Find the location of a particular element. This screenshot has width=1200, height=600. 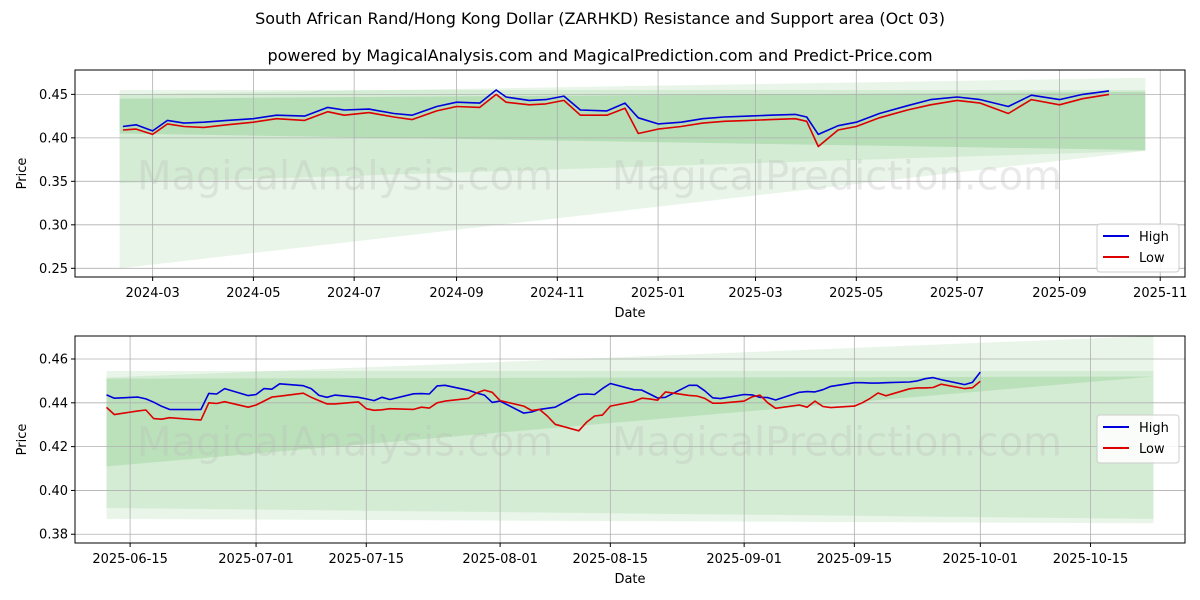

x-tick-label: 2025-11 is located at coordinates (1160, 293).